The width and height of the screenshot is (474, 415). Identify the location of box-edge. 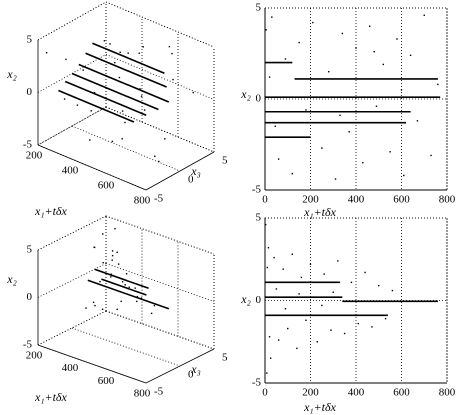
(72, 233).